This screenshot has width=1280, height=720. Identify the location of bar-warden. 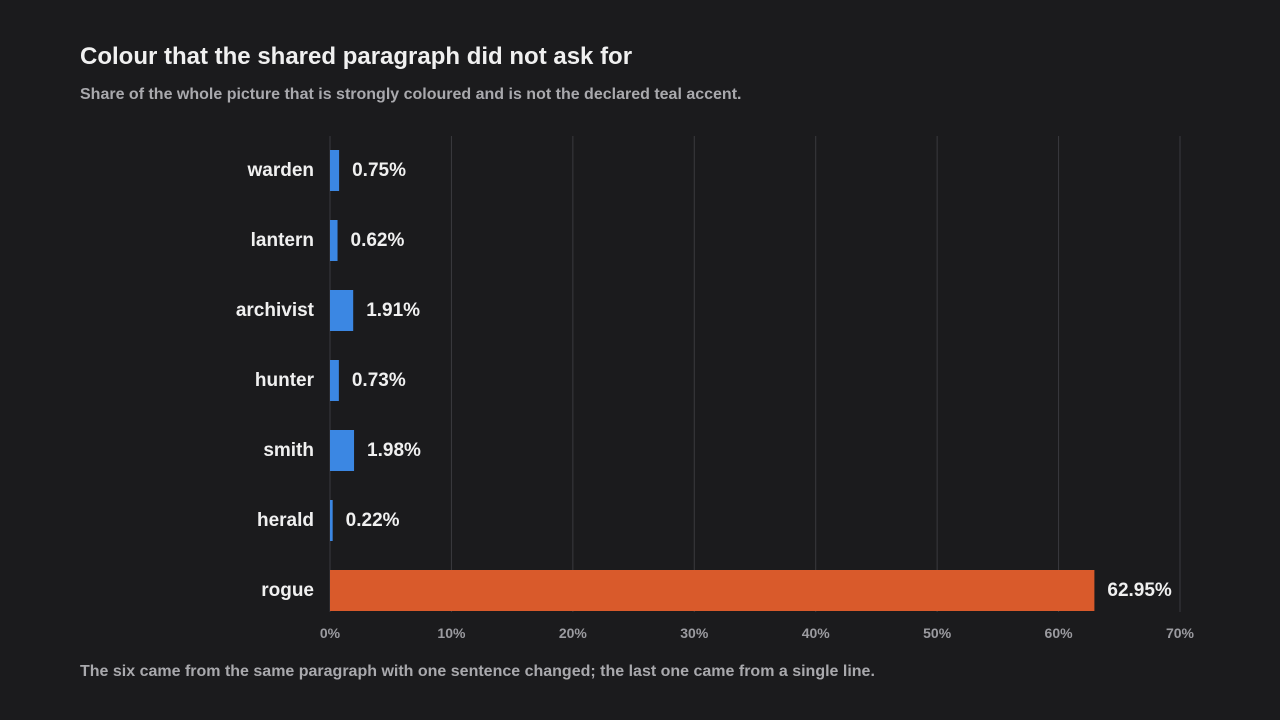
(335, 170).